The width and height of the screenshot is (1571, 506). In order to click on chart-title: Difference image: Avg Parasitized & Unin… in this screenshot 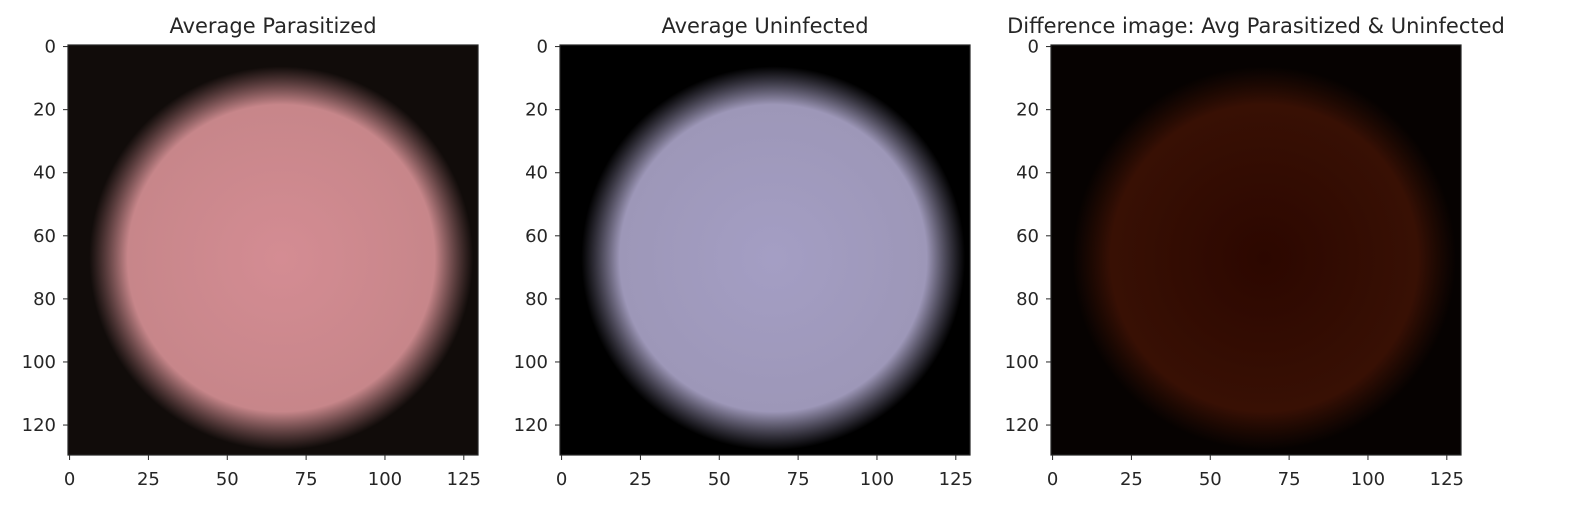, I will do `click(1256, 26)`.